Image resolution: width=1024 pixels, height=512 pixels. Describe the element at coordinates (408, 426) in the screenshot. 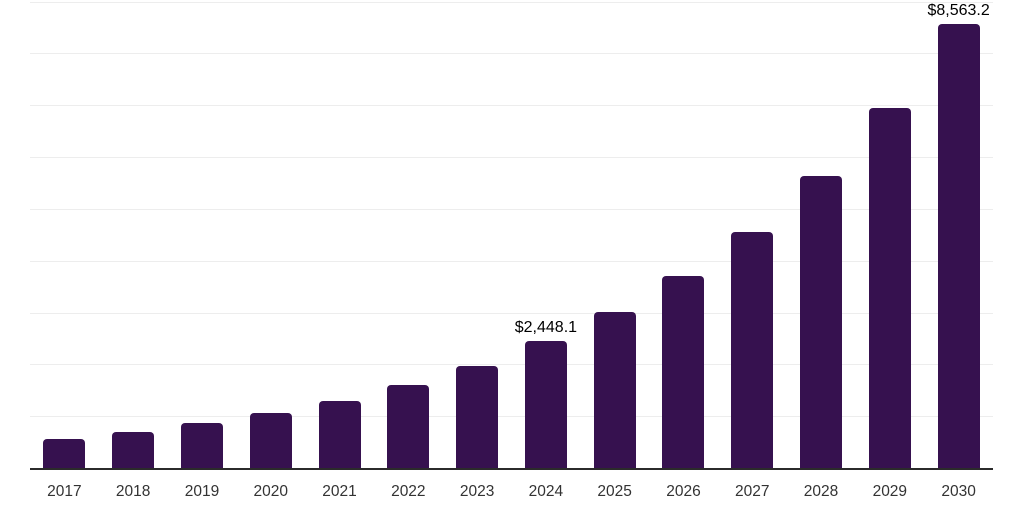

I see `bar-2022` at that location.